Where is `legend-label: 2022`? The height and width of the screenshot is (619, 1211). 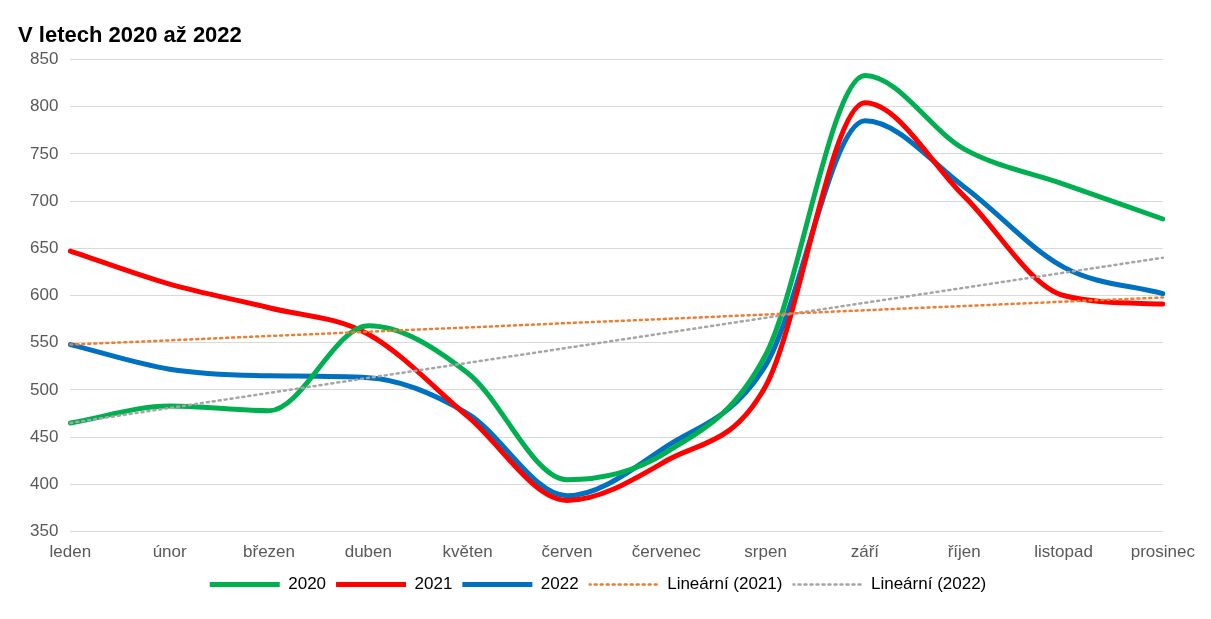
legend-label: 2022 is located at coordinates (559, 584).